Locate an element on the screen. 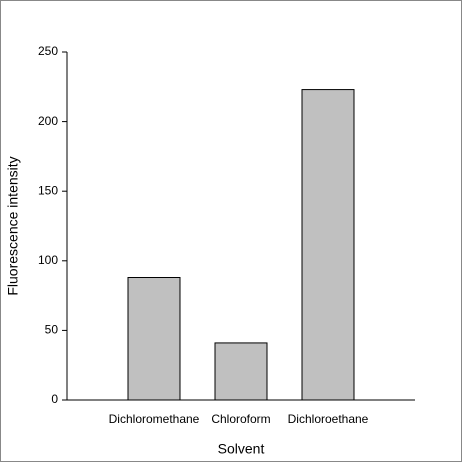 This screenshot has height=462, width=462. y-tick-label: 150 is located at coordinates (48, 190).